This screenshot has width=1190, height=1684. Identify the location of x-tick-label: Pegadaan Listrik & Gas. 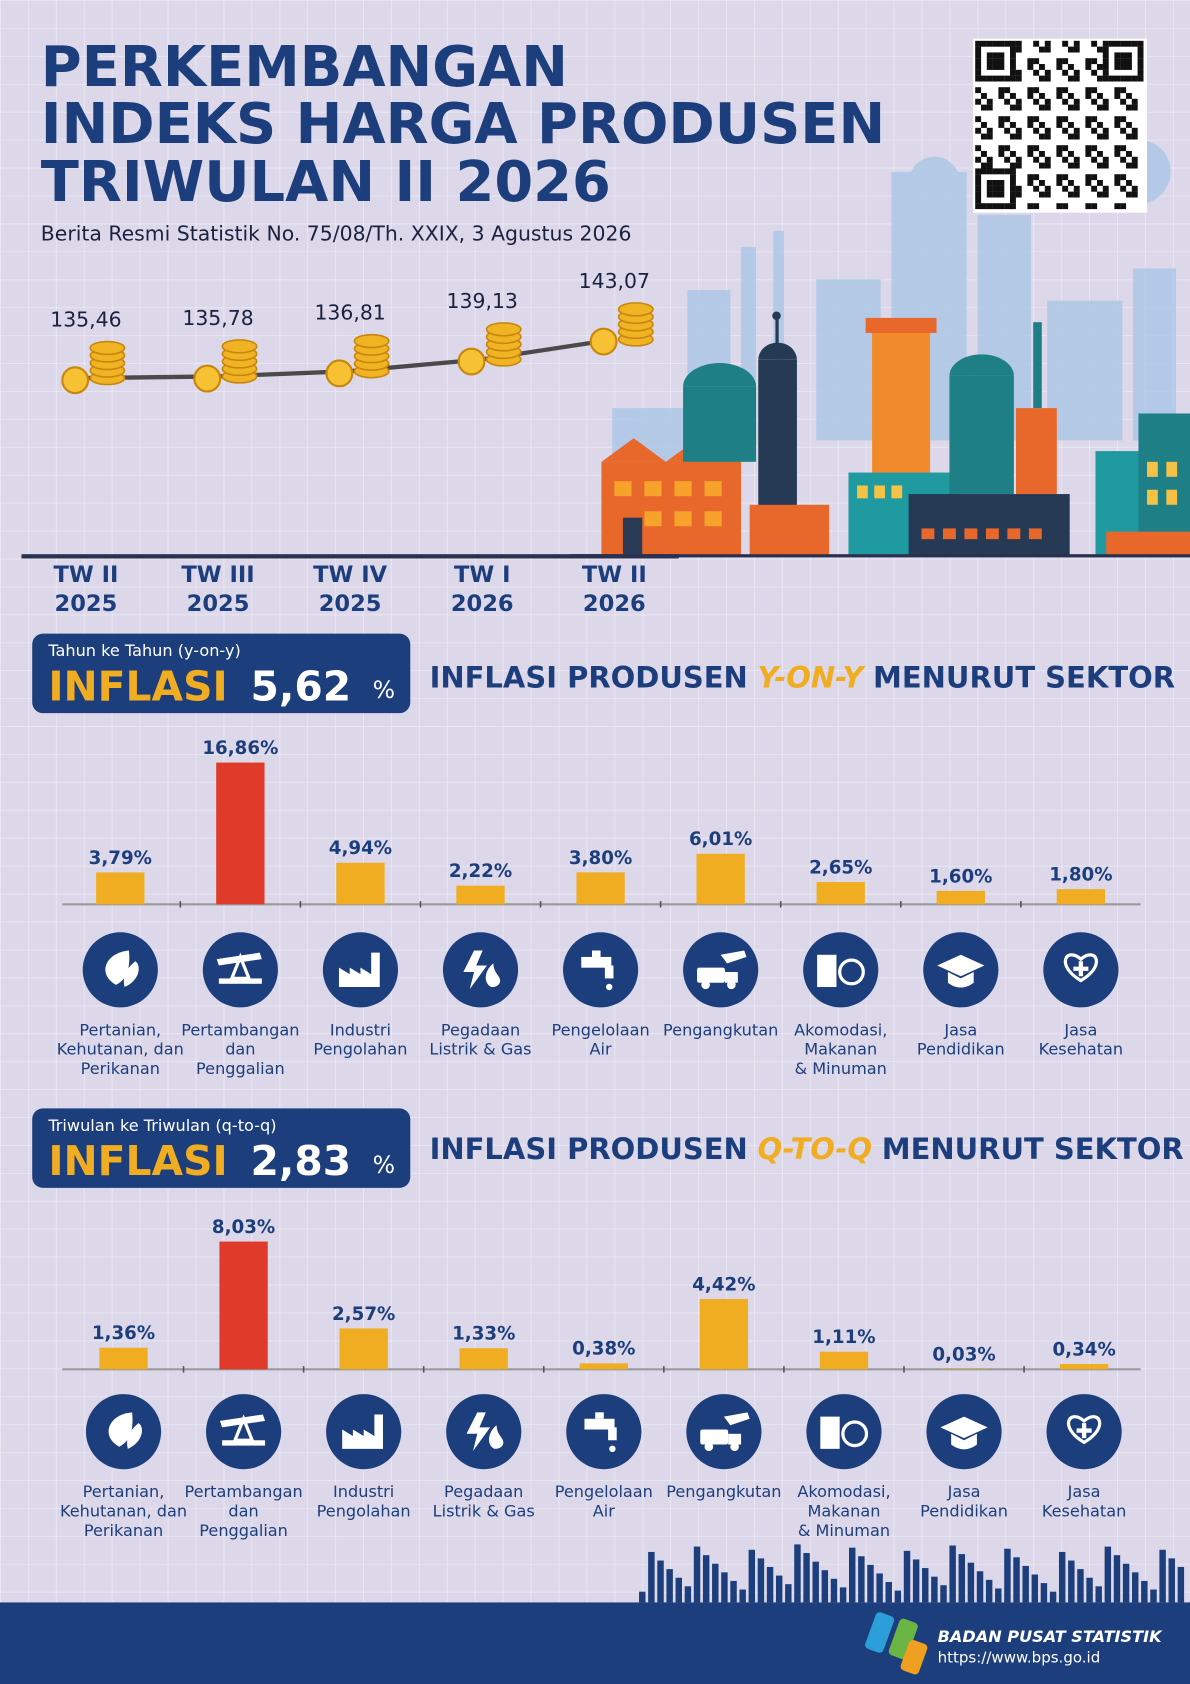
(480, 1039).